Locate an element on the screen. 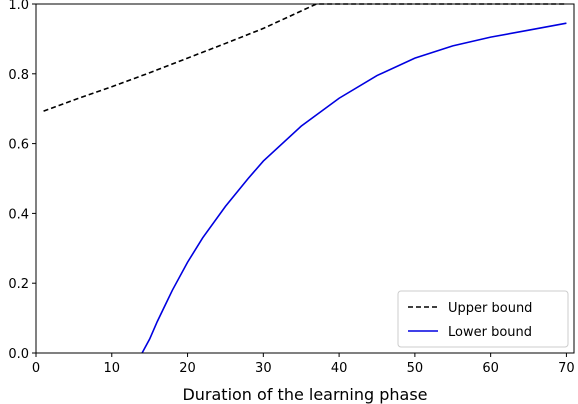 This screenshot has height=404, width=578. x-tick-label: 30 is located at coordinates (263, 368).